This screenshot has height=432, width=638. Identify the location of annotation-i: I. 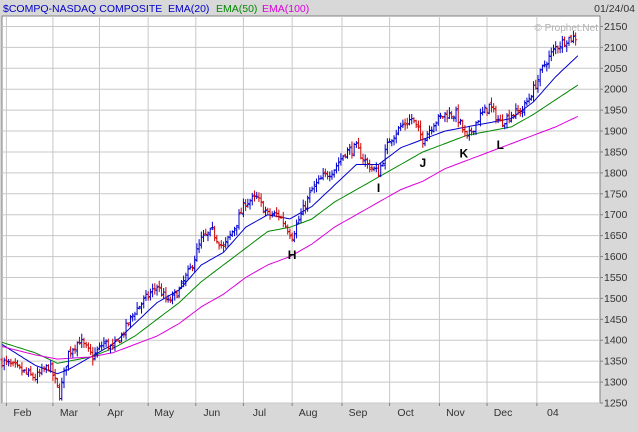
(378, 188).